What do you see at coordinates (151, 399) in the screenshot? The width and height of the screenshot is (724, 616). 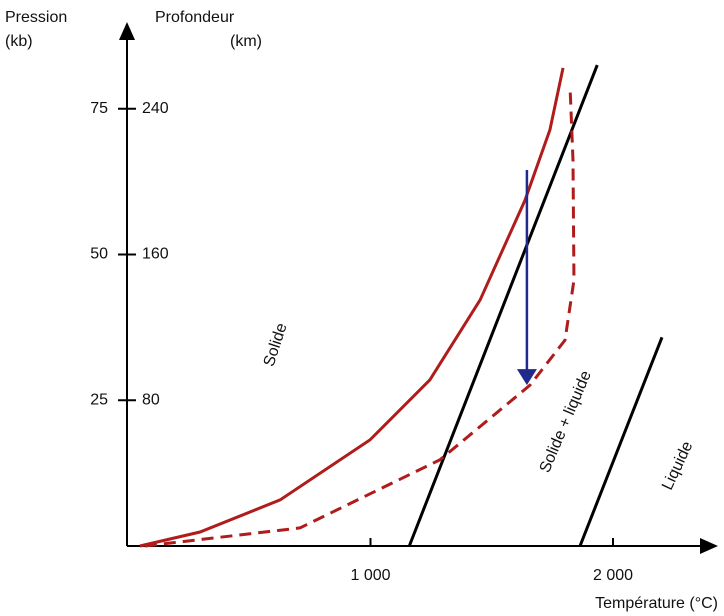 I see `y2-tick-label: 80` at bounding box center [151, 399].